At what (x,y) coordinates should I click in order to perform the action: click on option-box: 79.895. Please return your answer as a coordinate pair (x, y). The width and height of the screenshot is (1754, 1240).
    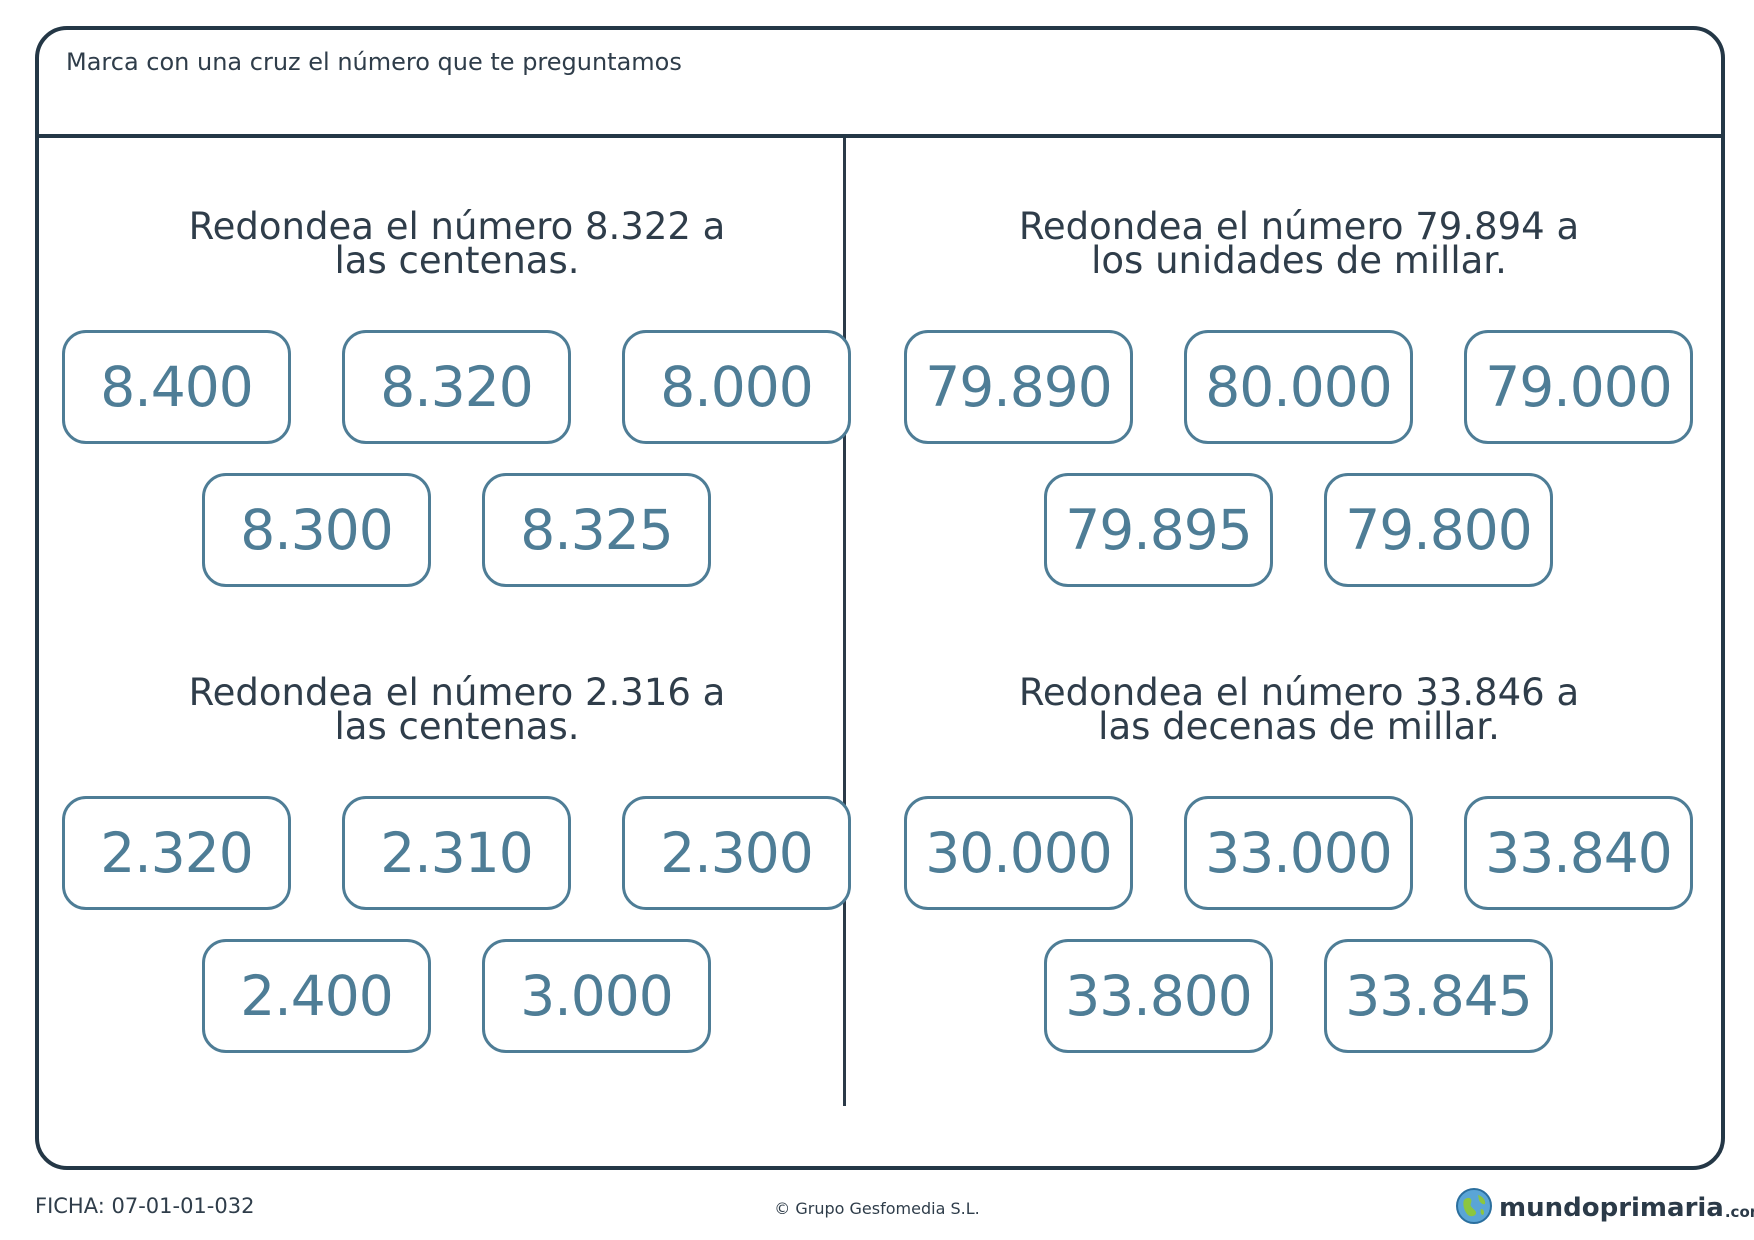
    Looking at the image, I should click on (1158, 530).